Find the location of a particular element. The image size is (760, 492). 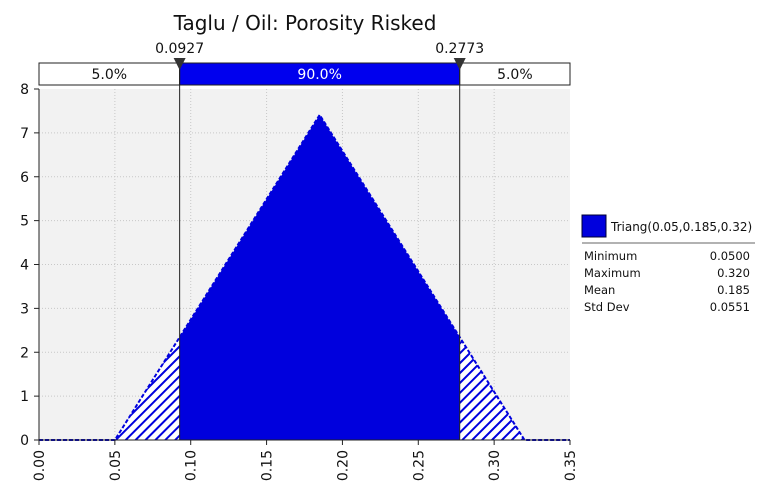

x-tick-label: 0.05 is located at coordinates (116, 465).